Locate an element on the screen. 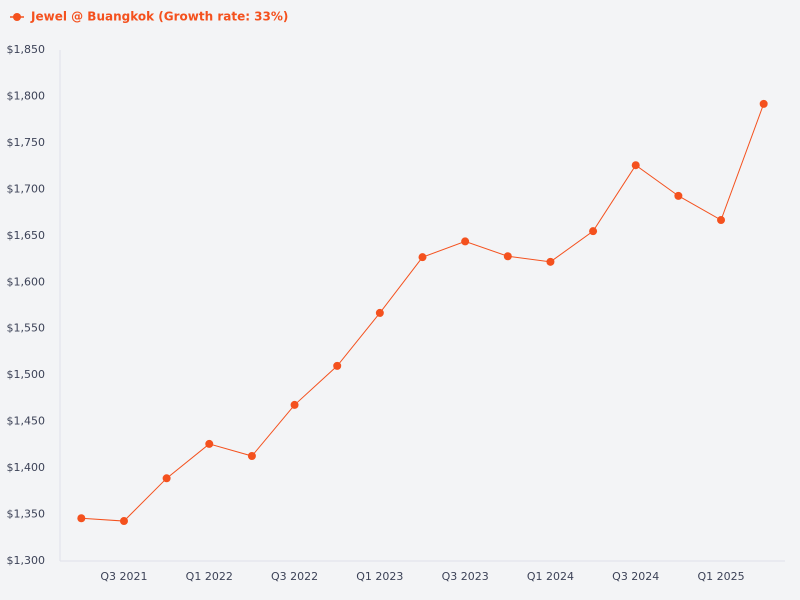  y-tick-label: $1,300 is located at coordinates (26, 560).